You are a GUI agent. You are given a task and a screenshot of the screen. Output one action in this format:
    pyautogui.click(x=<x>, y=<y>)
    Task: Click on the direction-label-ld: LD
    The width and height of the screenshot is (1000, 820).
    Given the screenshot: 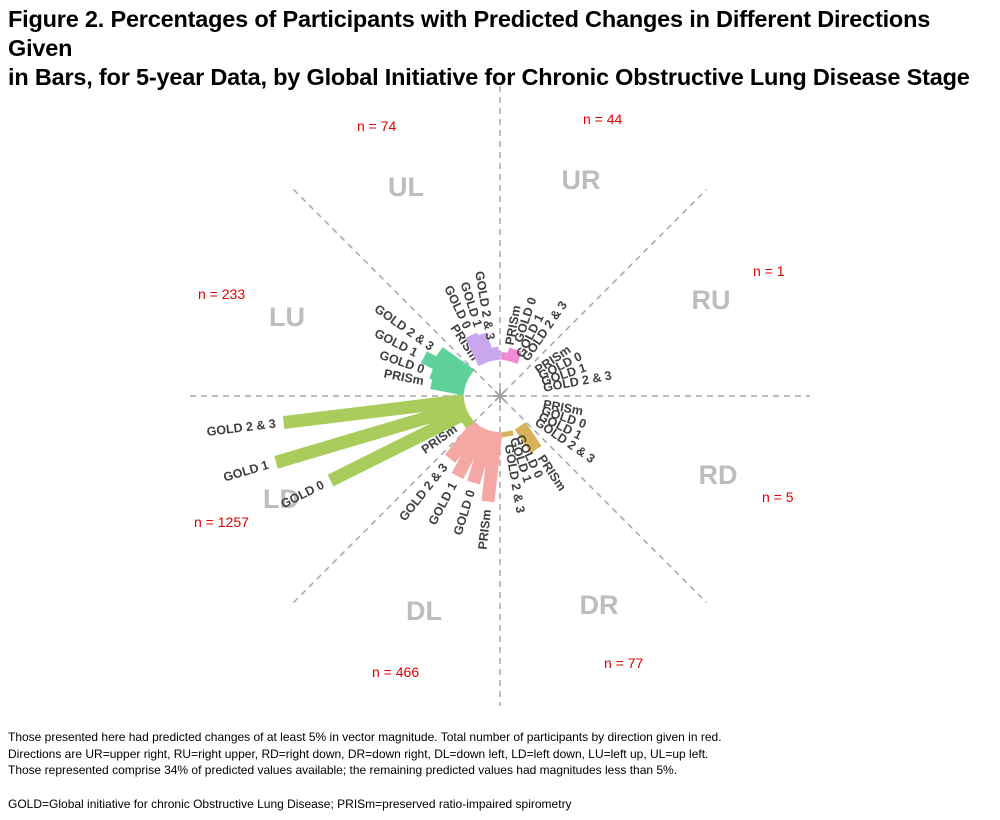 What is the action you would take?
    pyautogui.click(x=281, y=499)
    